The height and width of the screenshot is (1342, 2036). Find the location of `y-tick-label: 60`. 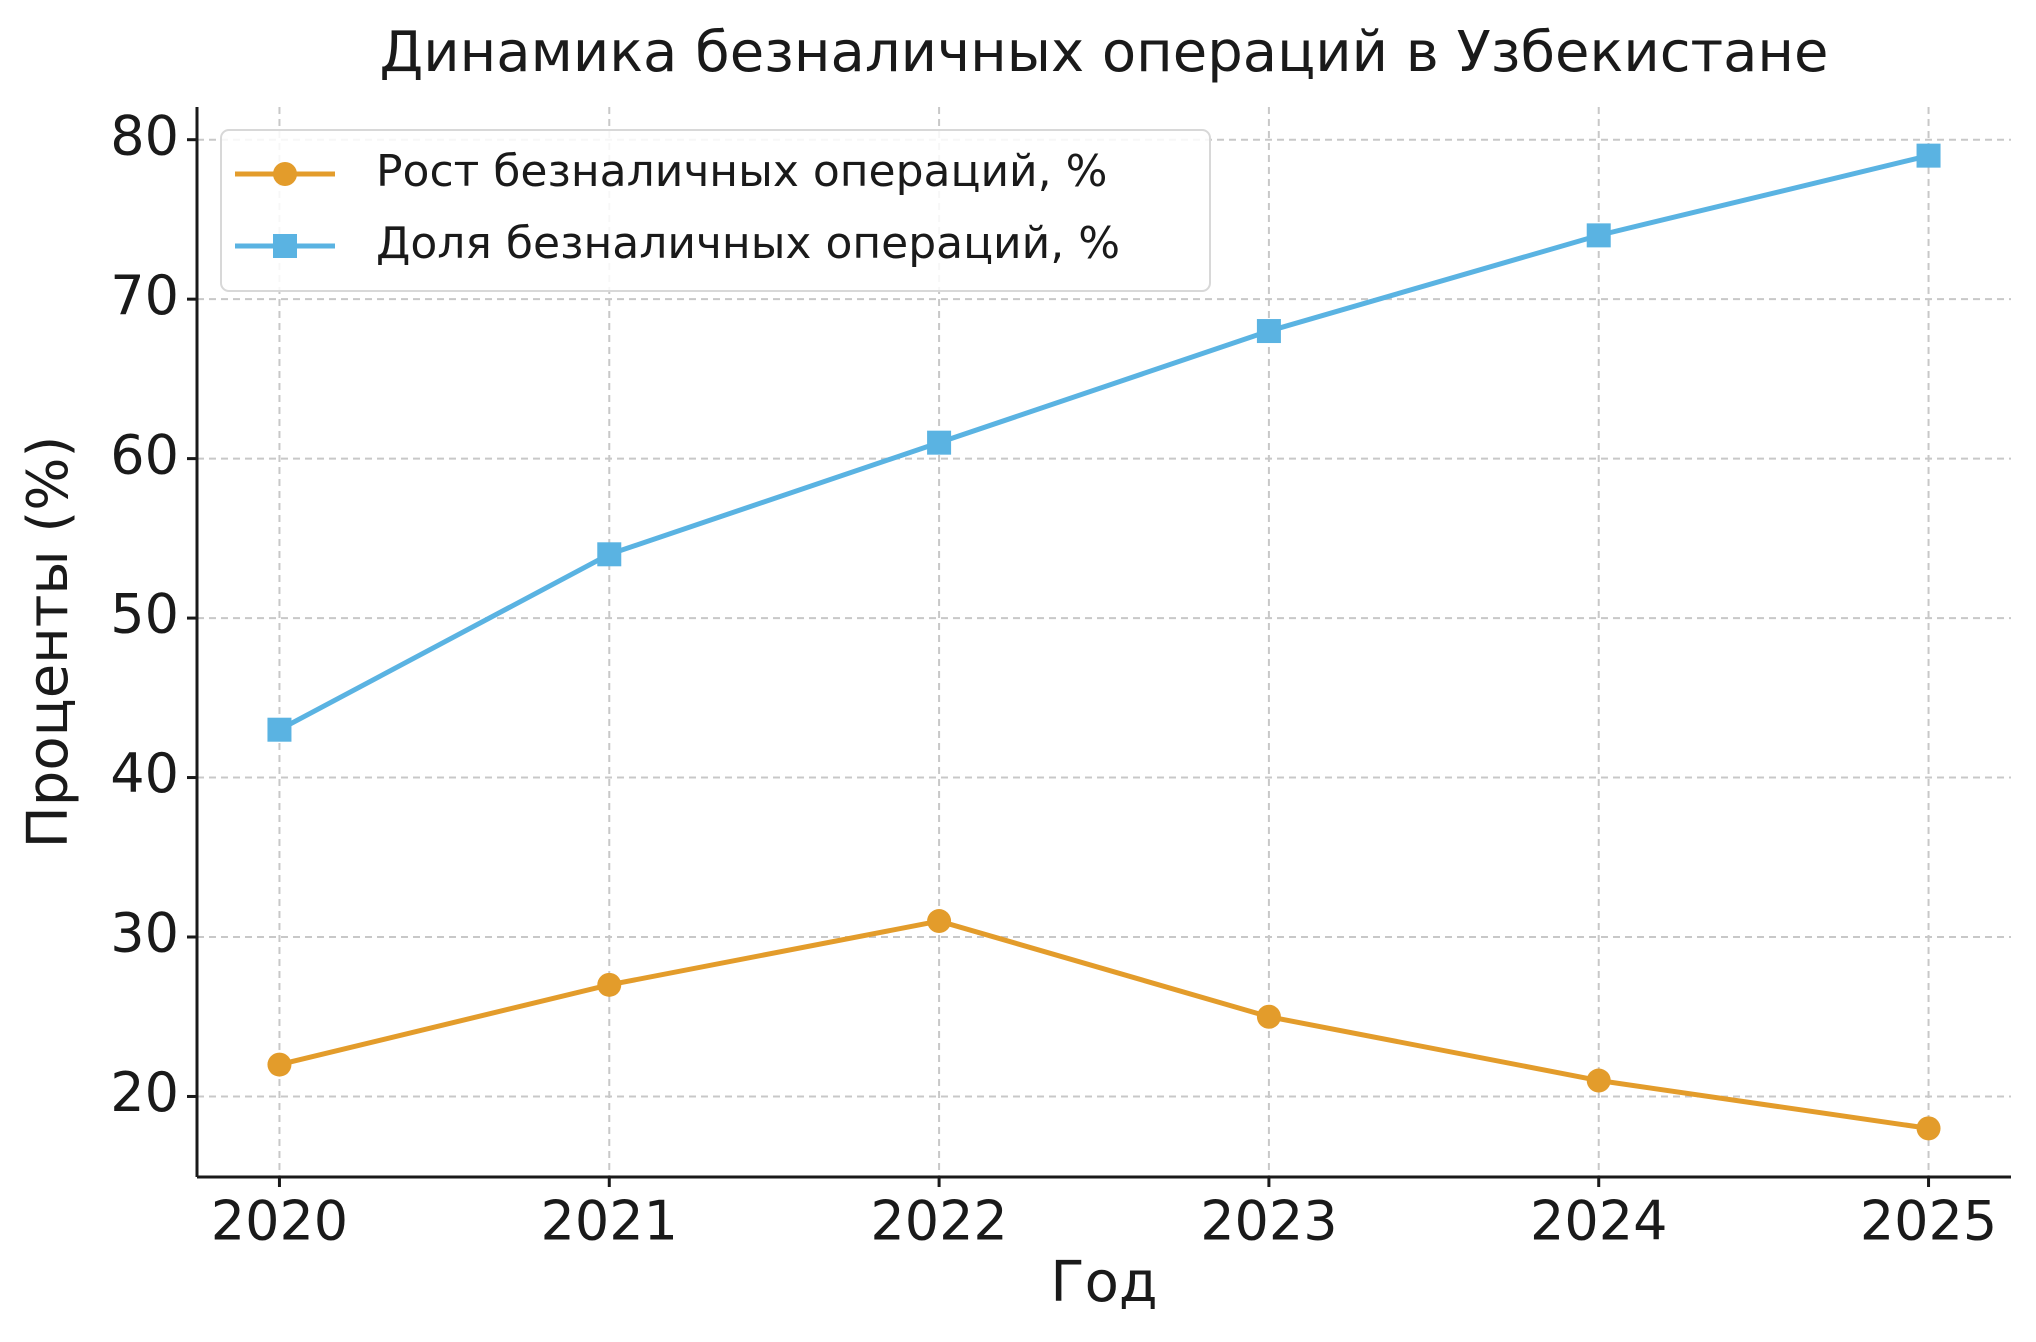

y-tick-label: 60 is located at coordinates (144, 454).